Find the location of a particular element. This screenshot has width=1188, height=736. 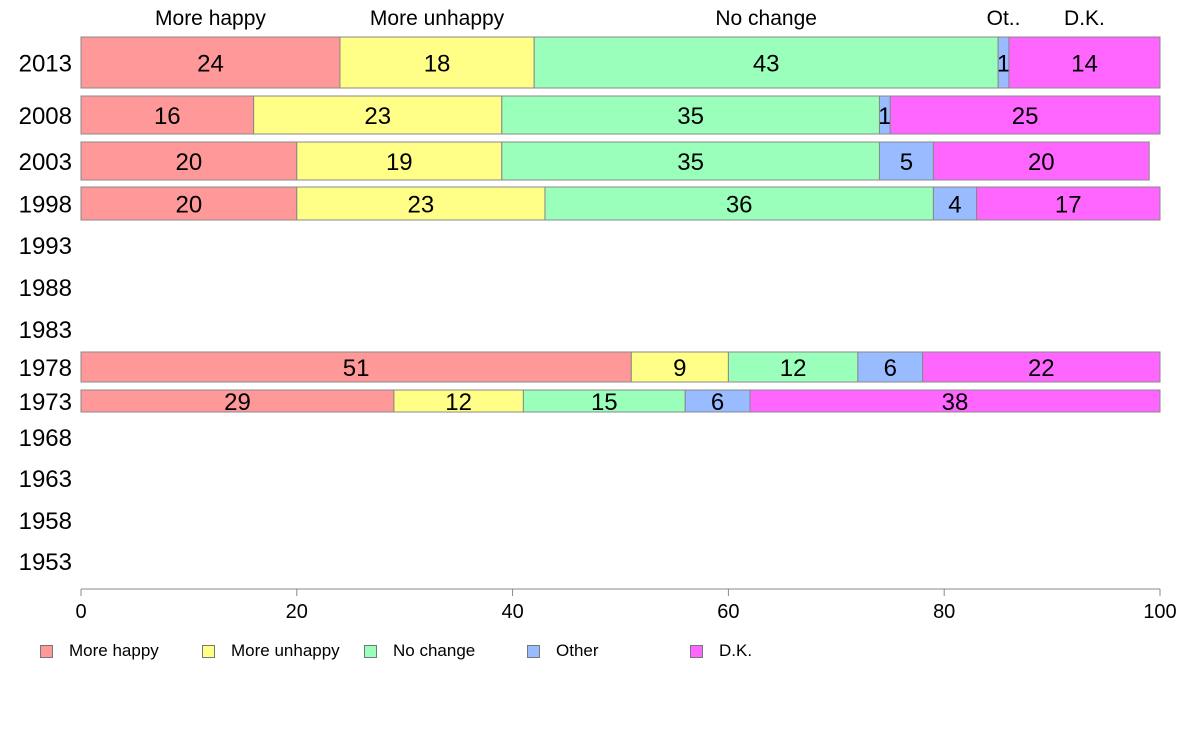

bar-value-label: 18 is located at coordinates (437, 64).